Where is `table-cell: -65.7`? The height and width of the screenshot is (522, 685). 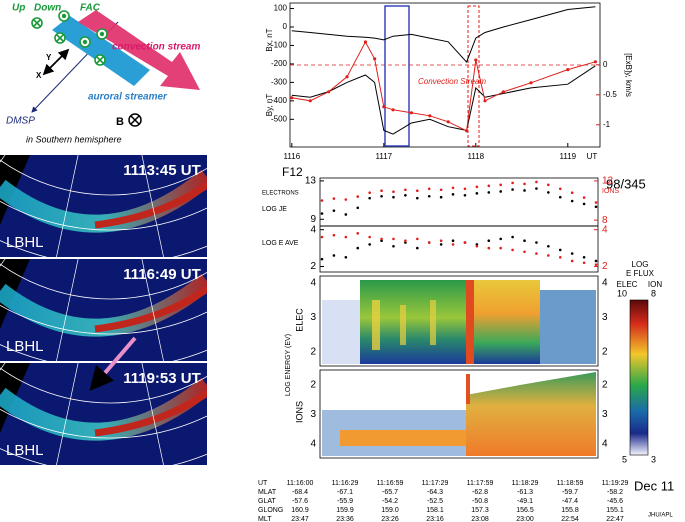 table-cell: -65.7 is located at coordinates (390, 492).